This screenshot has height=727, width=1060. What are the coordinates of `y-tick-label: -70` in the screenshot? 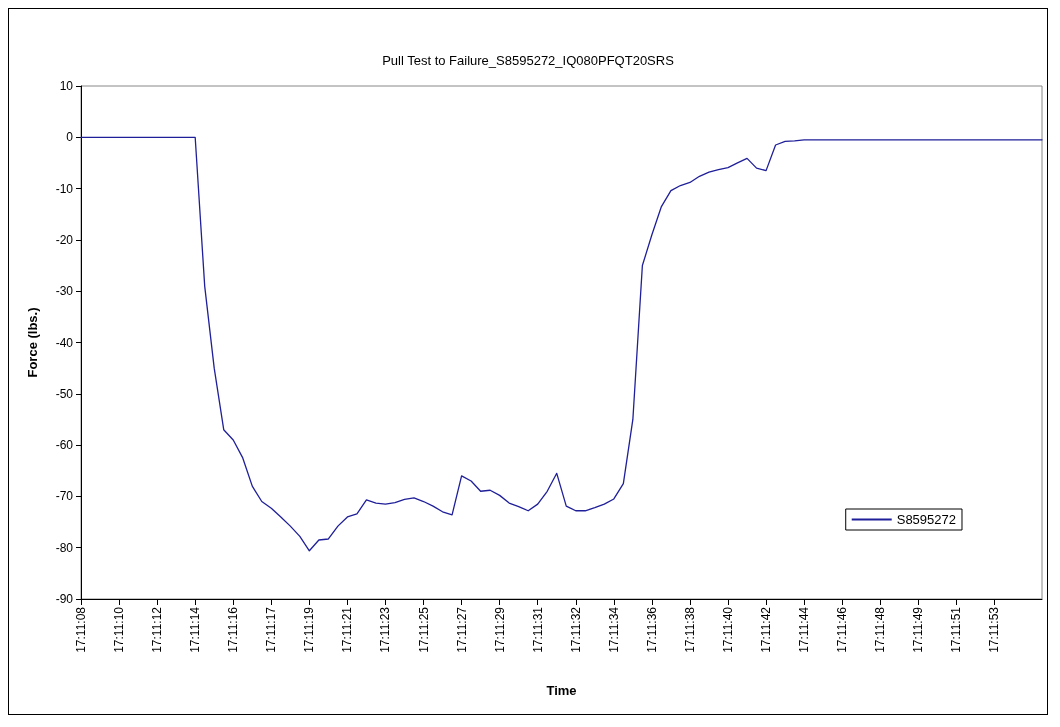 It's located at (64, 496).